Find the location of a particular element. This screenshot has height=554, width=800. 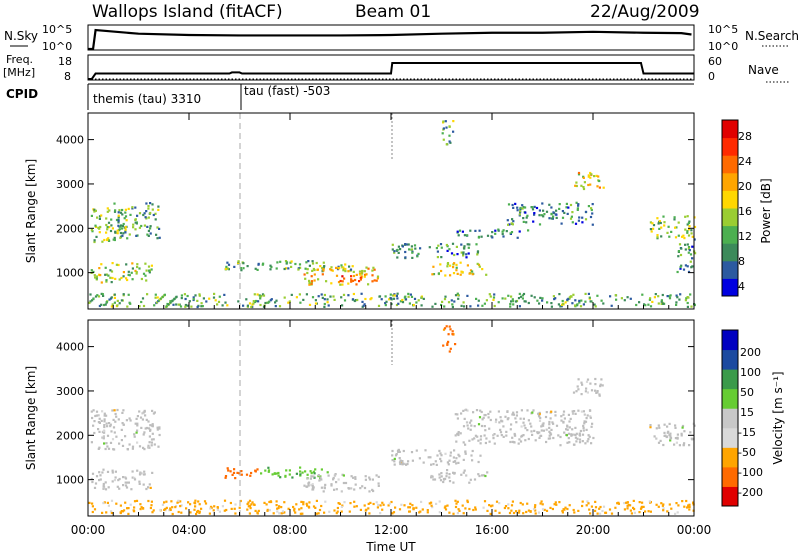

radar-title: Wallops Island (fitACF) is located at coordinates (187, 12).